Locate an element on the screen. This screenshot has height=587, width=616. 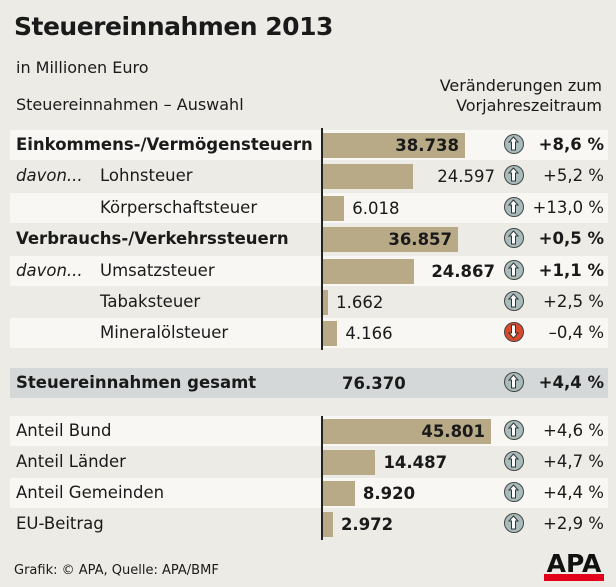
value-label: 6.018 is located at coordinates (376, 208).